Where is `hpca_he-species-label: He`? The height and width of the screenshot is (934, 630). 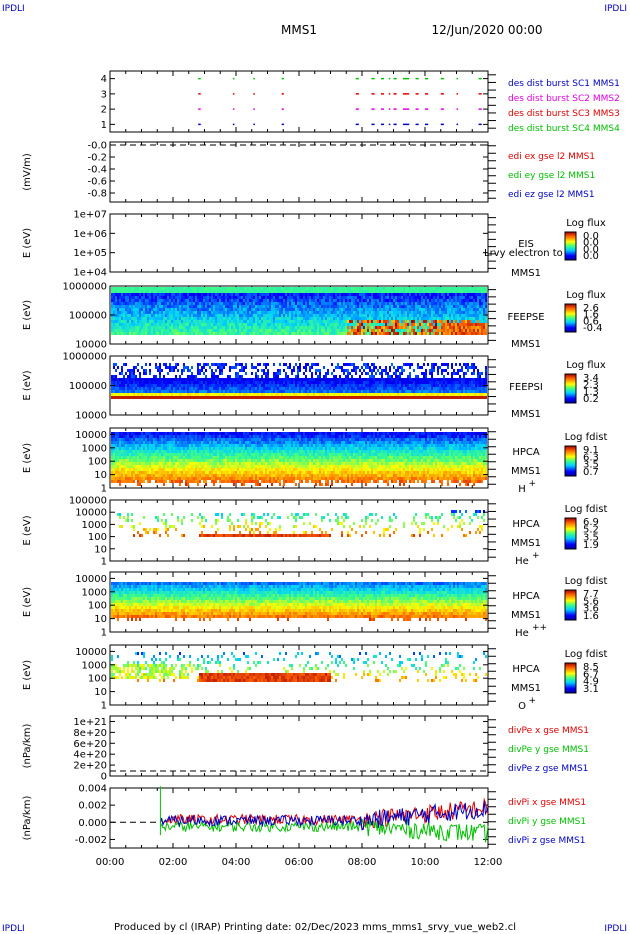
hpca_he-species-label: He is located at coordinates (522, 561).